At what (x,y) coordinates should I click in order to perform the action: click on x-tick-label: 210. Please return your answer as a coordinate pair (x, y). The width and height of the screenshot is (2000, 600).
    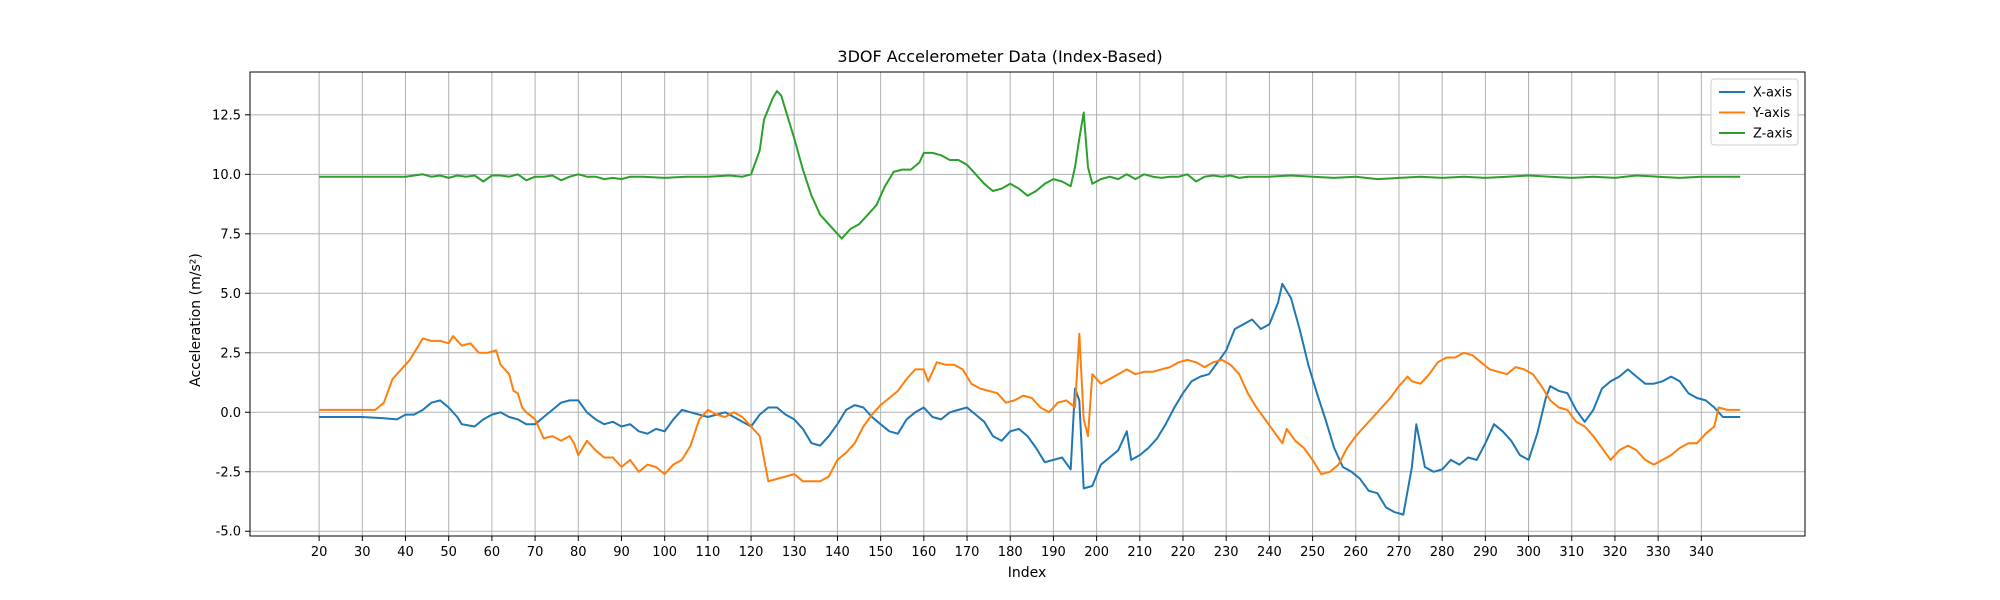
    Looking at the image, I should click on (1139, 552).